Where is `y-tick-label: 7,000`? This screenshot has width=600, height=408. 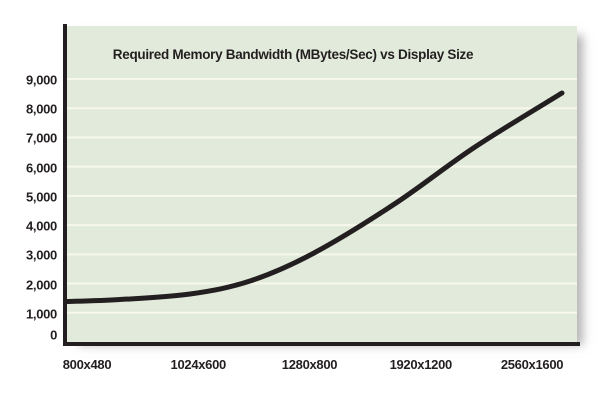
y-tick-label: 7,000 is located at coordinates (41, 138).